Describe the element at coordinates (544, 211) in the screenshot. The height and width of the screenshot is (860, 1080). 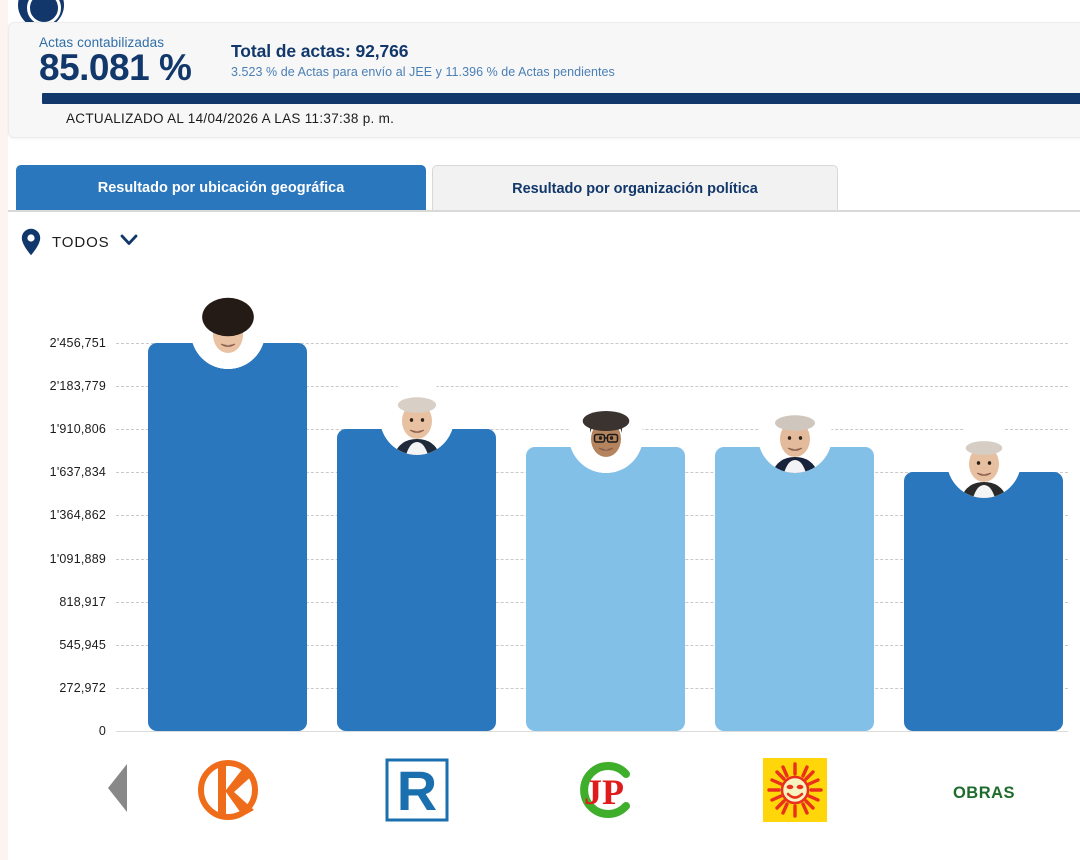
I see `tabs-underline` at that location.